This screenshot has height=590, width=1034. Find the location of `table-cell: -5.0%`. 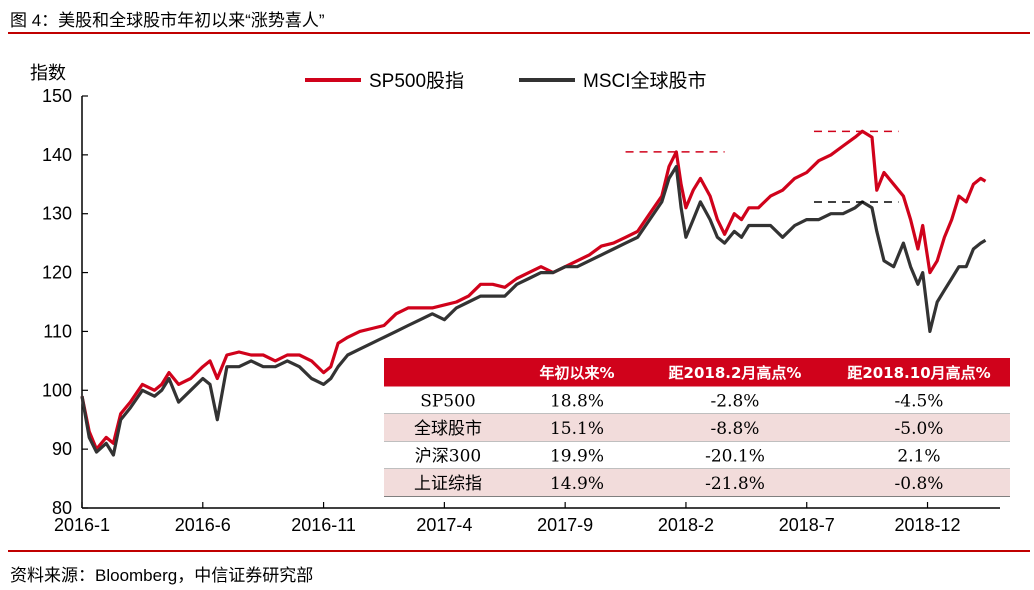

table-cell: -5.0% is located at coordinates (919, 429).